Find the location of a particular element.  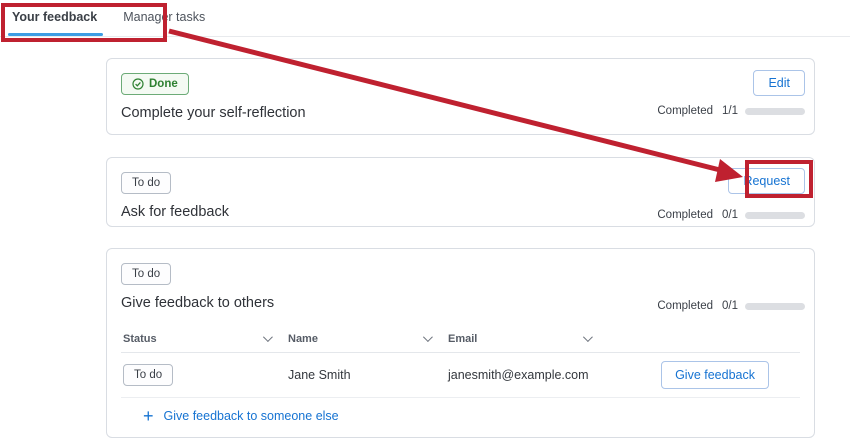

column-header-name: Name is located at coordinates (366, 338).